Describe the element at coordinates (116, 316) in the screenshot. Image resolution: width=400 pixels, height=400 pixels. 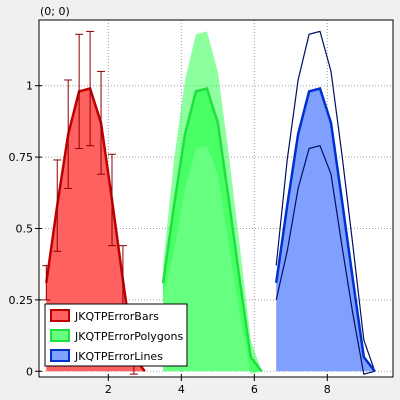
I see `legend-label: JKQTPErrorBars` at that location.